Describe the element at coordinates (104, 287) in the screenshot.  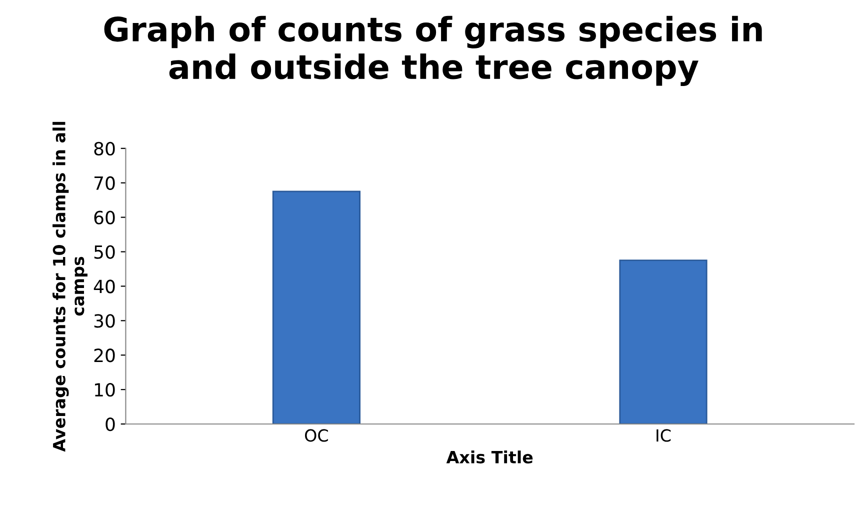
I see `y-tick-label: 40` at that location.